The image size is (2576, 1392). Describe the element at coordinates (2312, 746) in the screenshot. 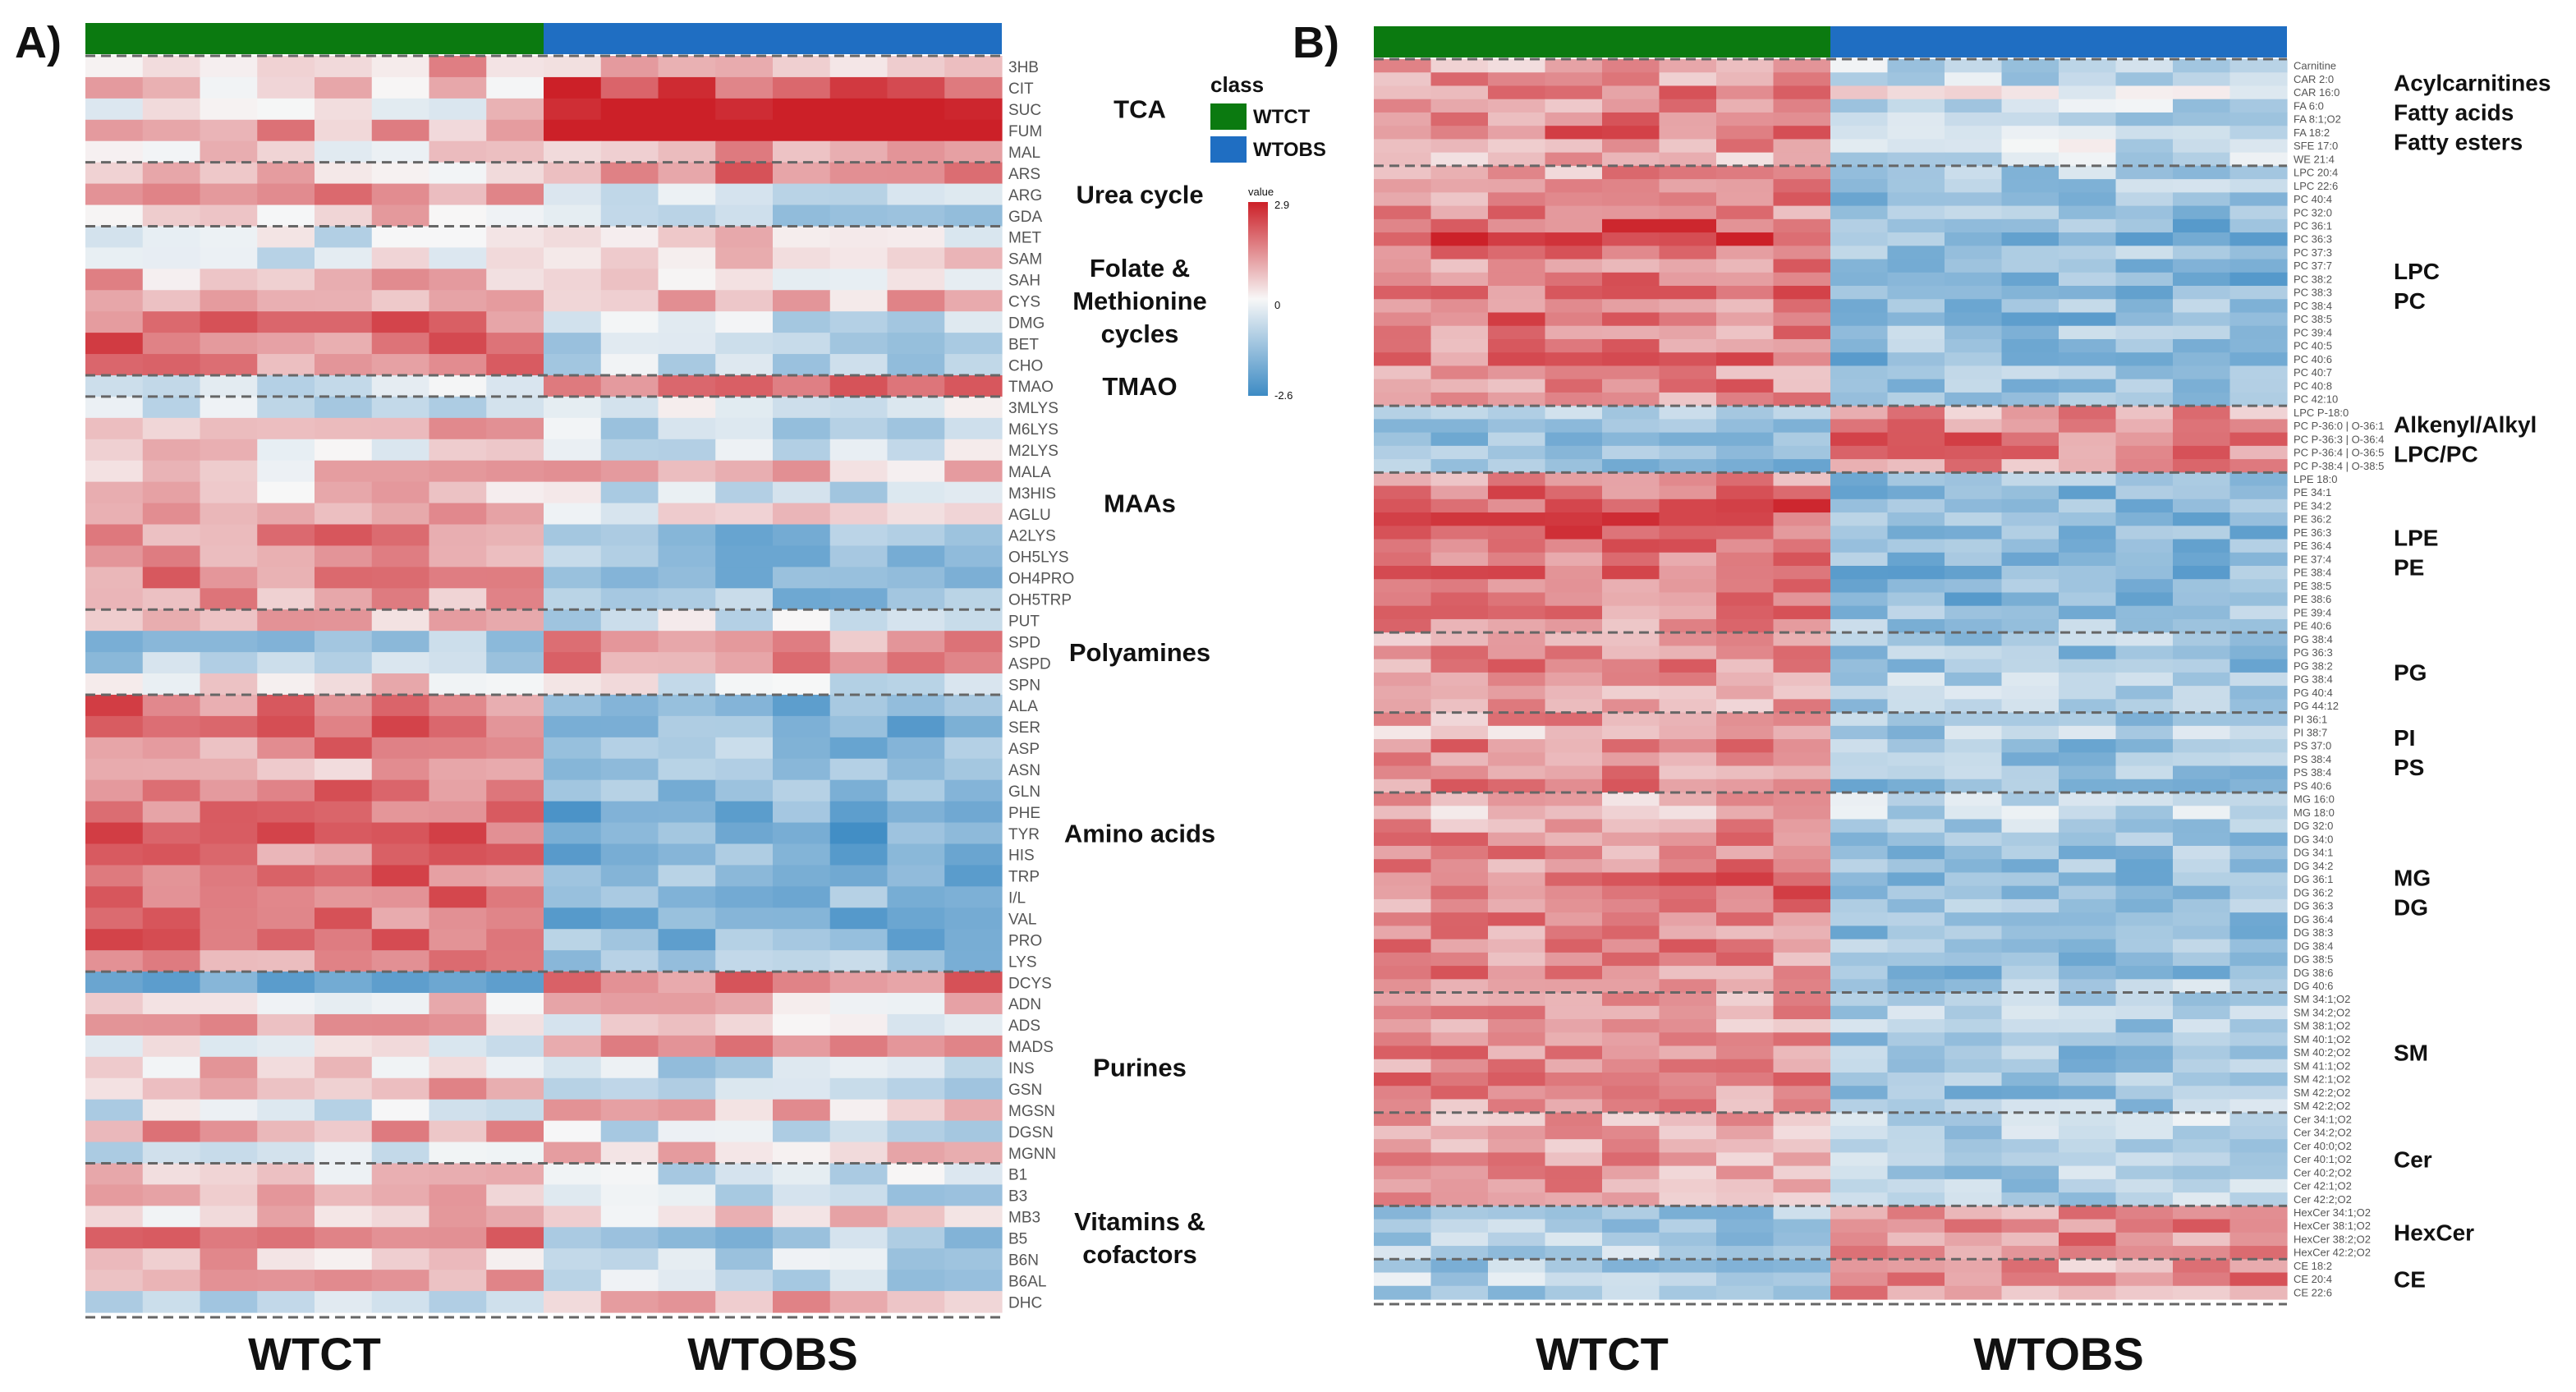

I see `row-label: PS 37:0` at that location.